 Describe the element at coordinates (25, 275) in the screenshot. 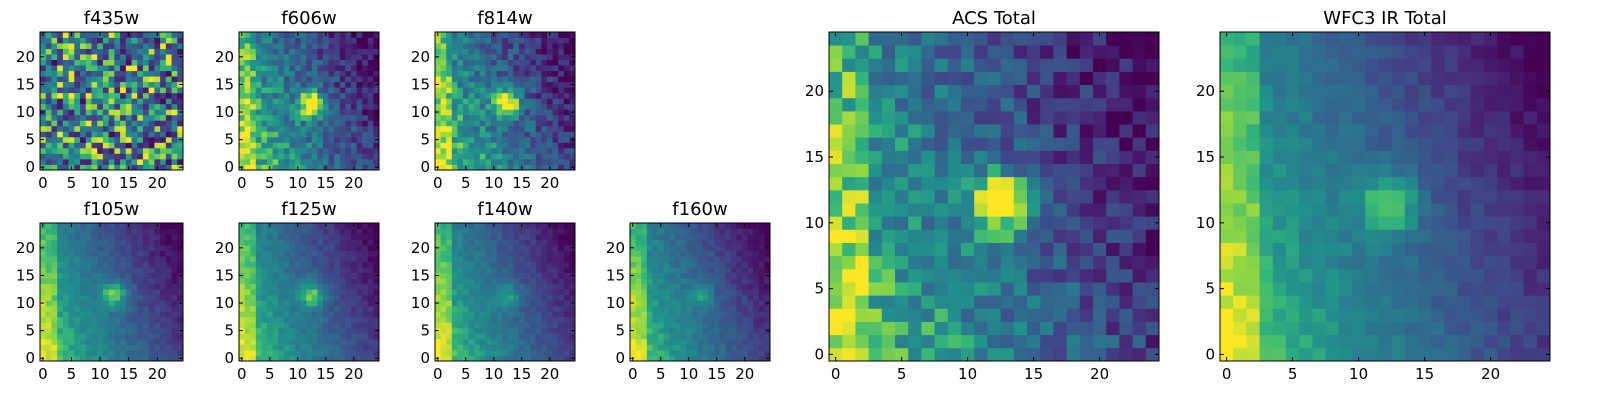

I see `y-tick-label: 15` at that location.